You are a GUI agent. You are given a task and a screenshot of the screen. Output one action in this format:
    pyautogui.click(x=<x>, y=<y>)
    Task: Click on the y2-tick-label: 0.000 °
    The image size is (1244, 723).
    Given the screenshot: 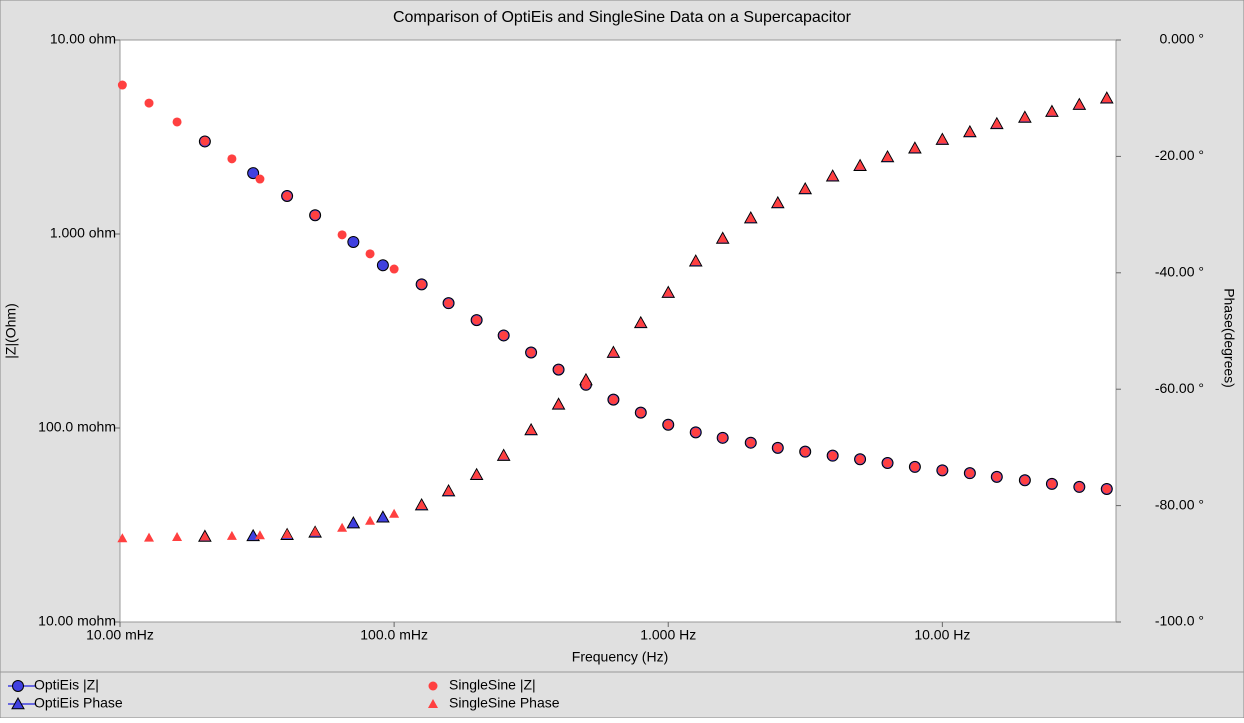 What is the action you would take?
    pyautogui.click(x=1181, y=39)
    